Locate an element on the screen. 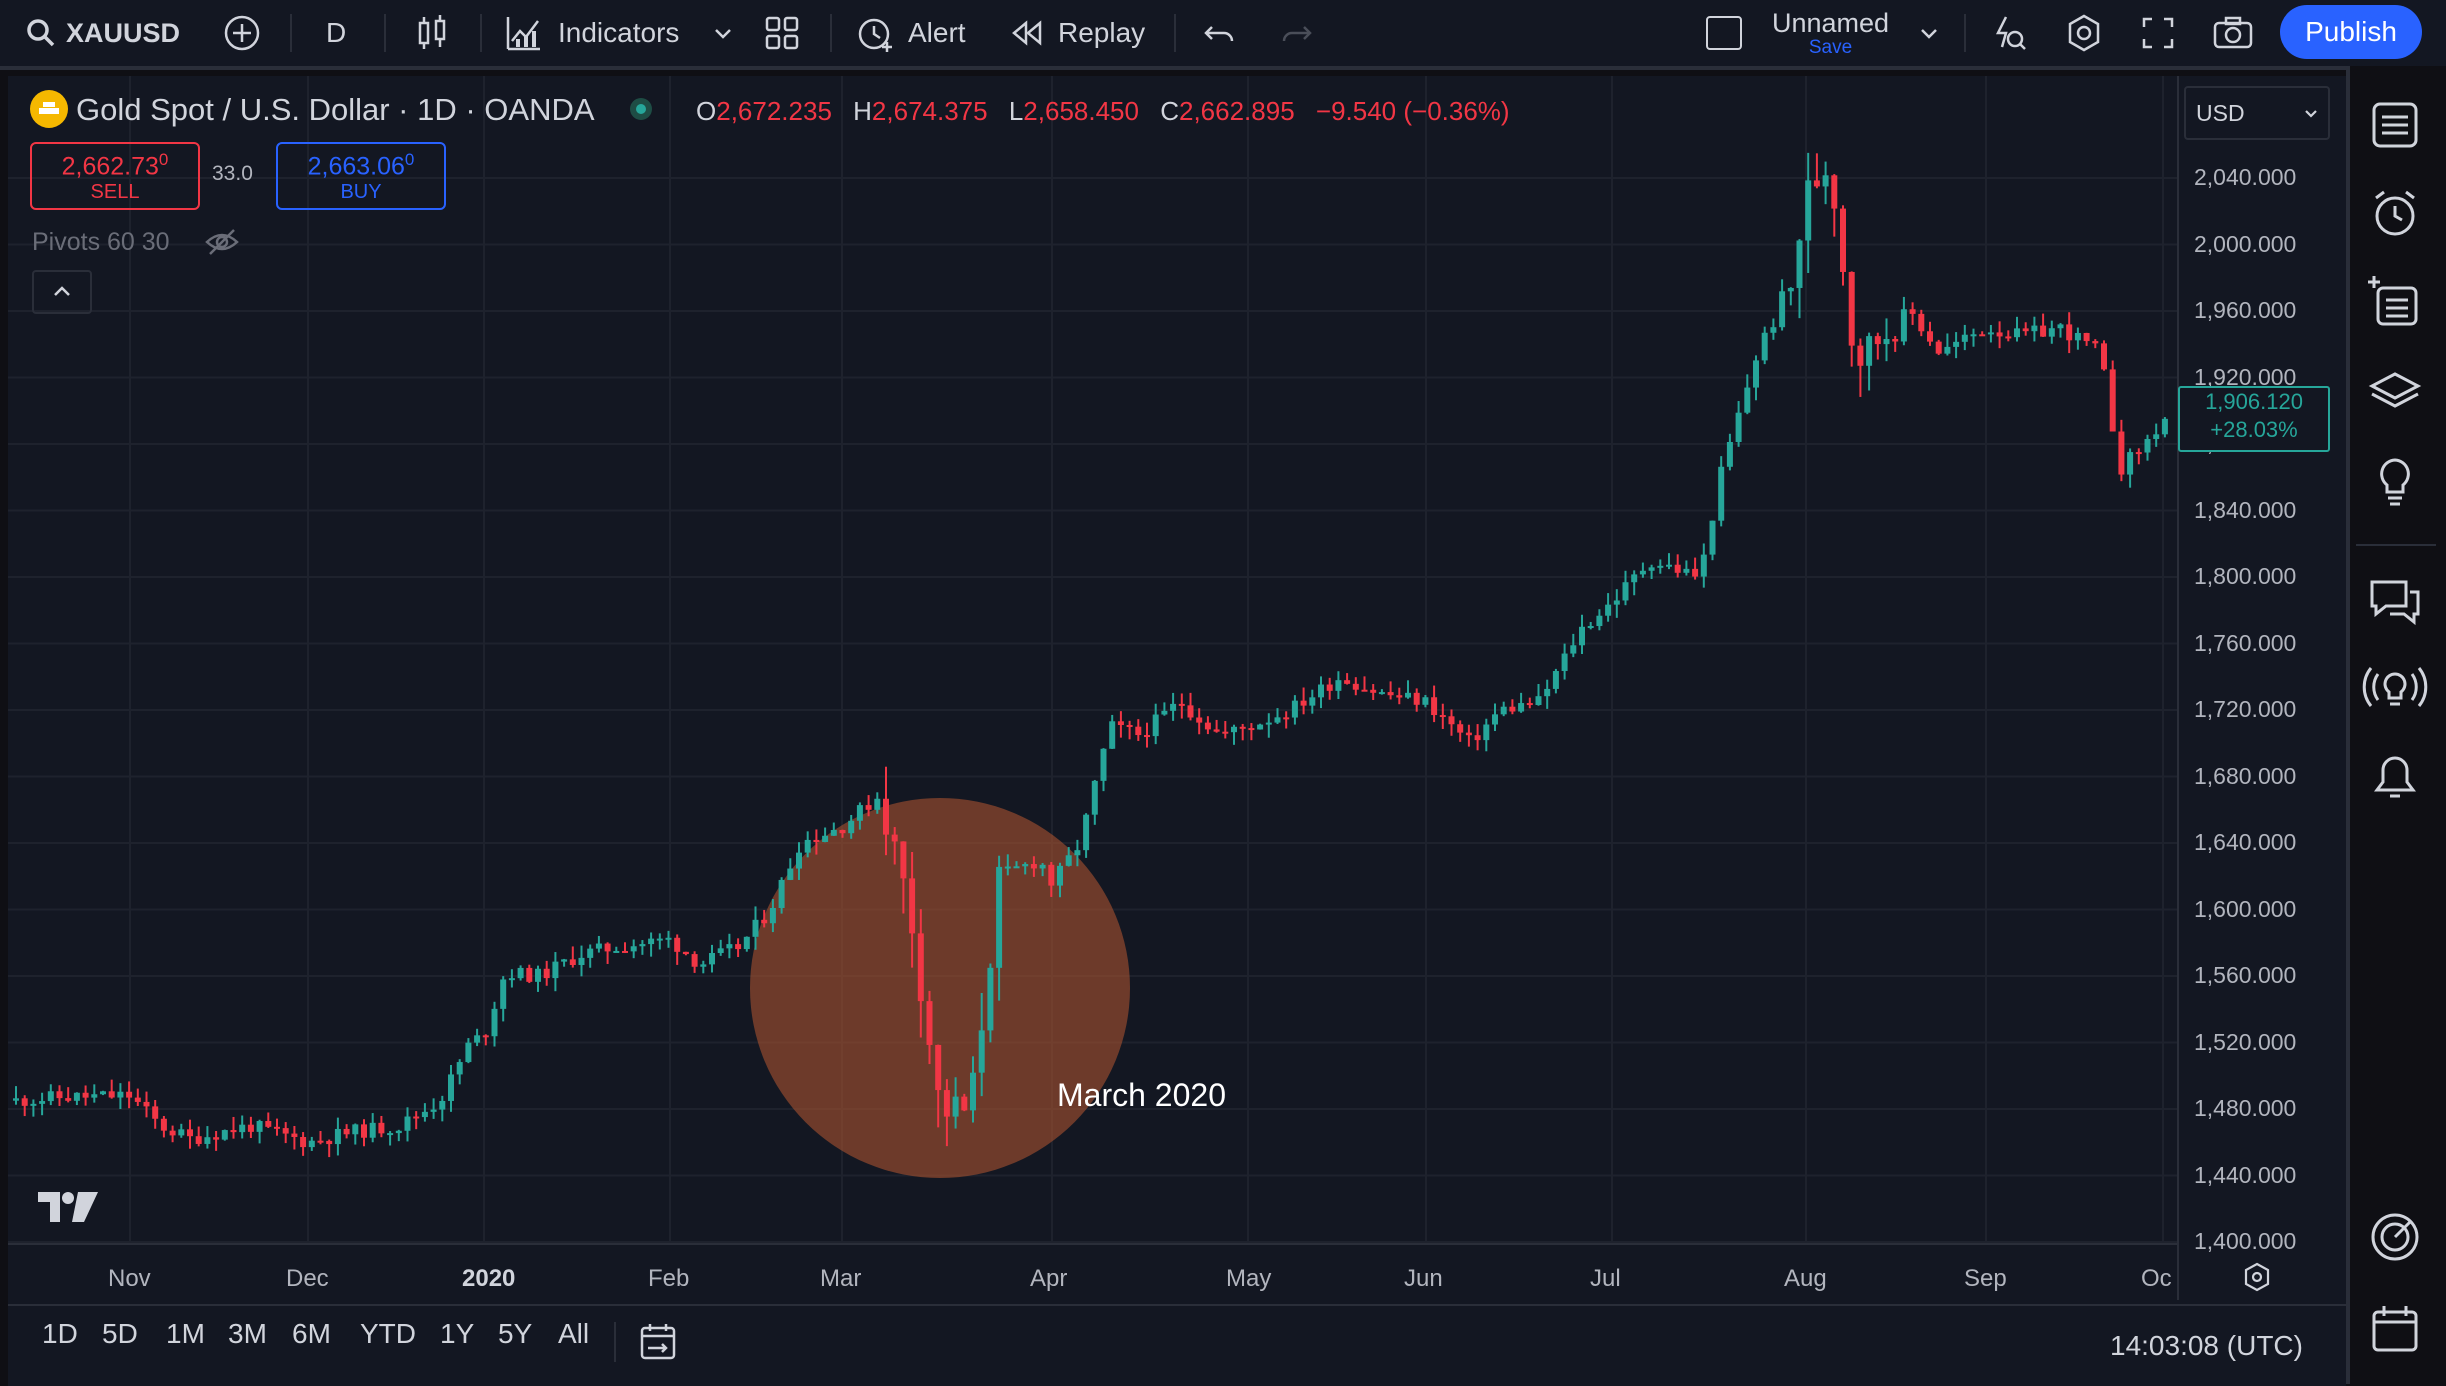 The height and width of the screenshot is (1386, 2446). symbol-label: XAUUSD is located at coordinates (123, 32).